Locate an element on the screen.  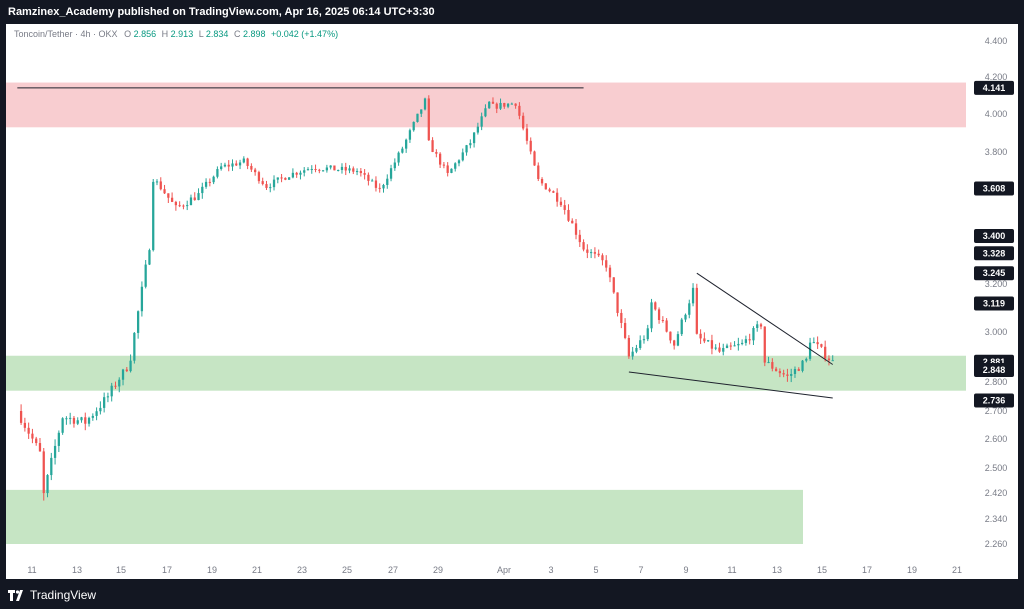
svg-text: 2.881 is located at coordinates (994, 362).